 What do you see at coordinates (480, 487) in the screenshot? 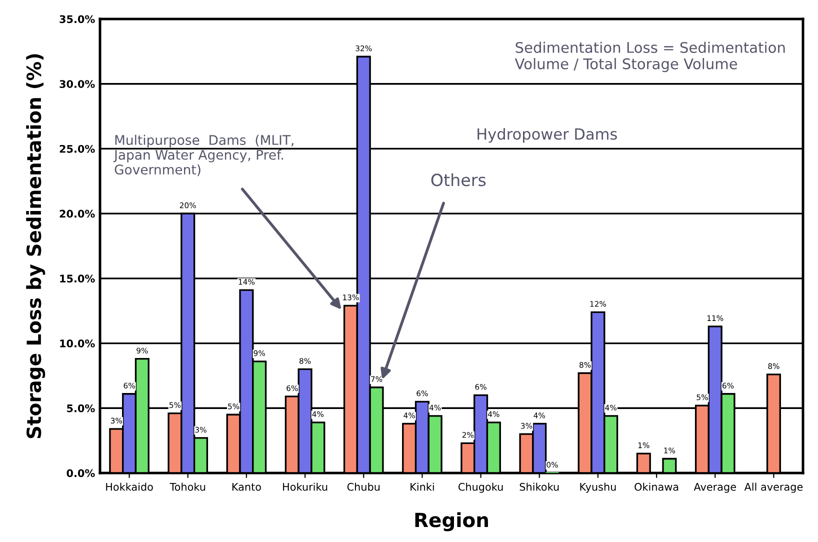
I see `x-tick-label: Chugoku` at bounding box center [480, 487].